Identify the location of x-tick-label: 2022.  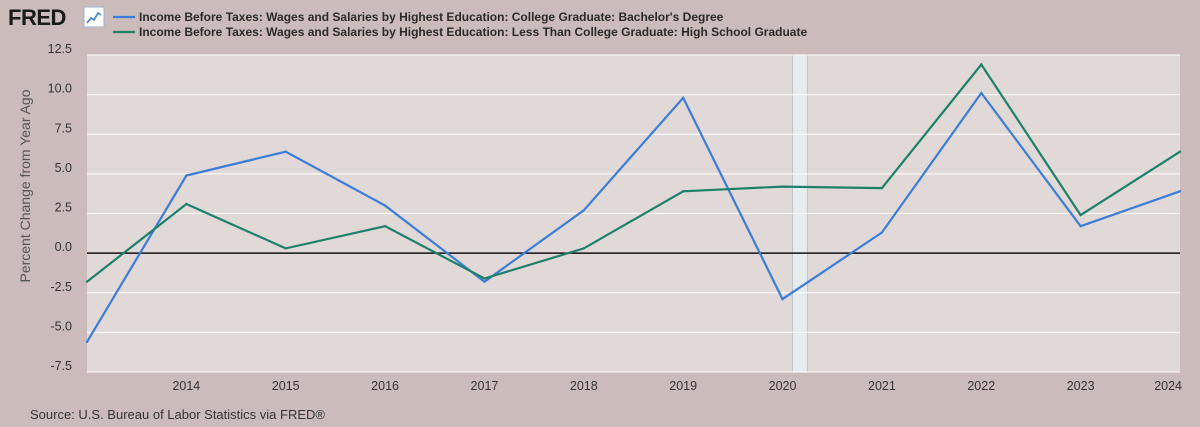
(981, 386).